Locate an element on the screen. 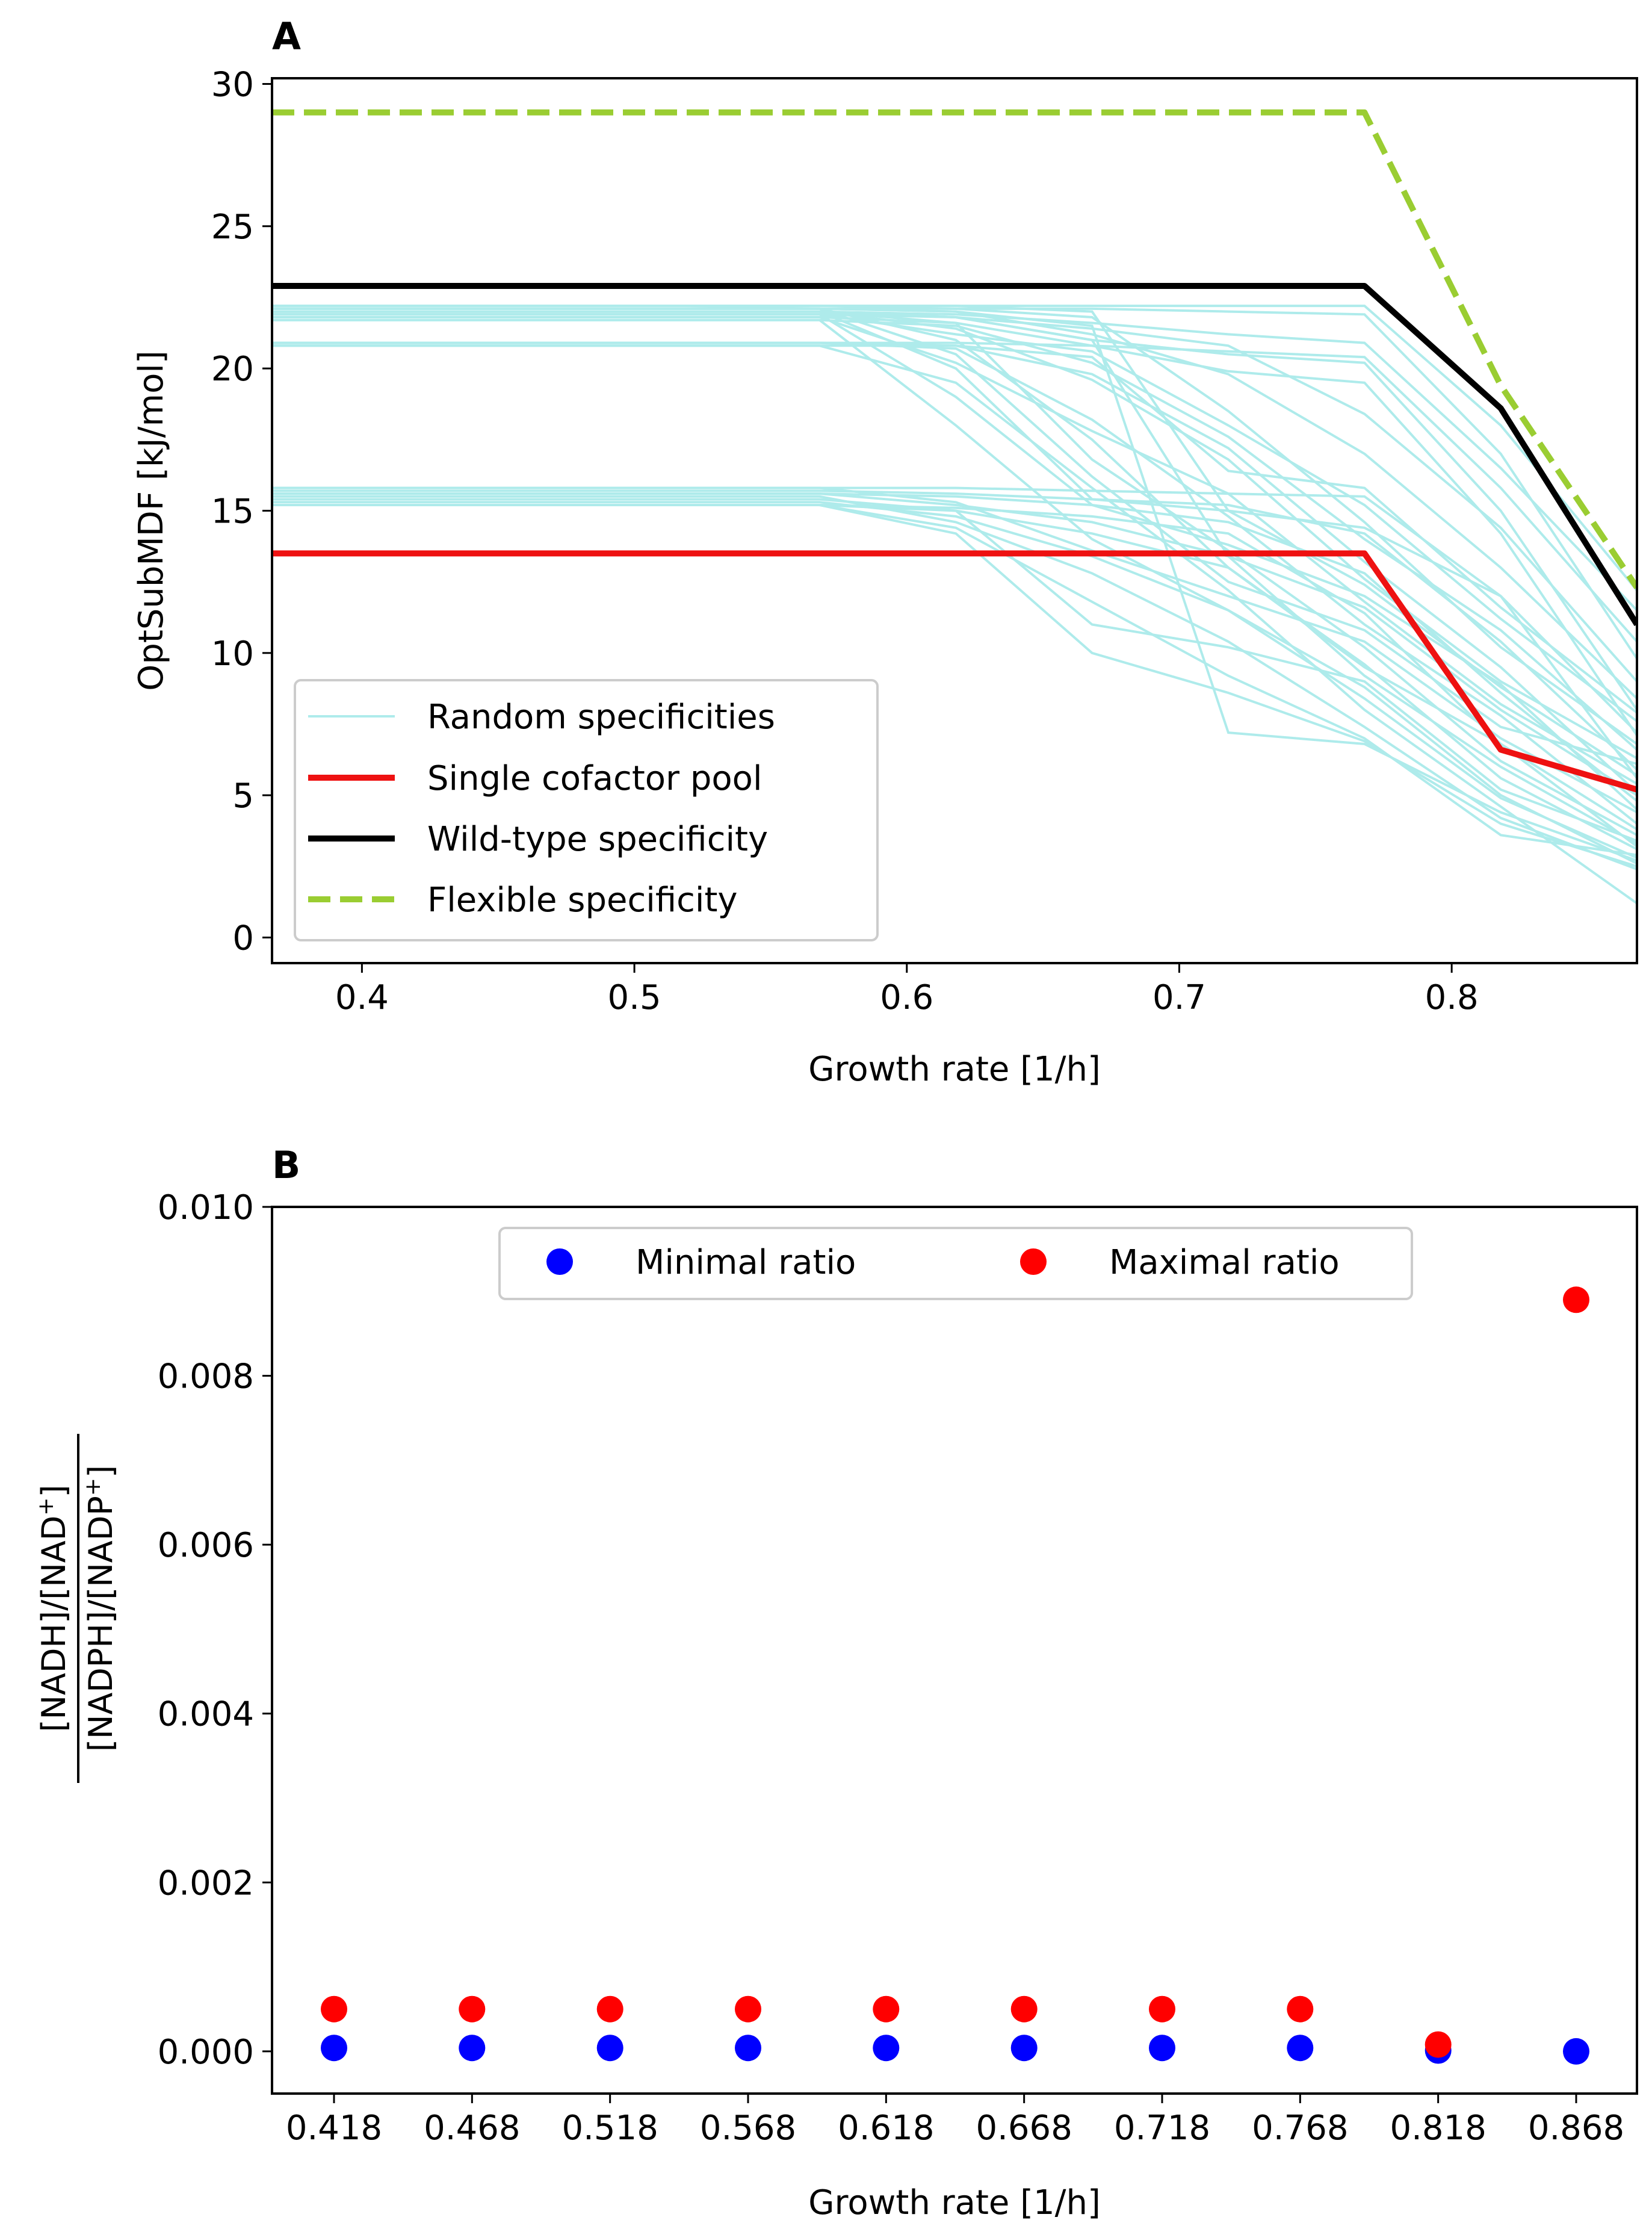 Image resolution: width=1652 pixels, height=2229 pixels. panel-b-x-tick-label: 0.468 is located at coordinates (472, 2128).